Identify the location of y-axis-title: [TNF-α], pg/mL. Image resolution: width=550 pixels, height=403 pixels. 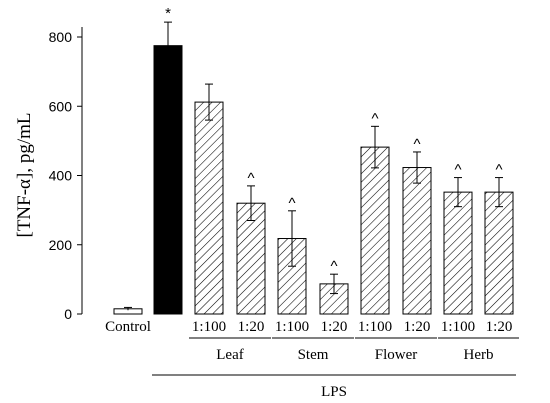
(24, 175).